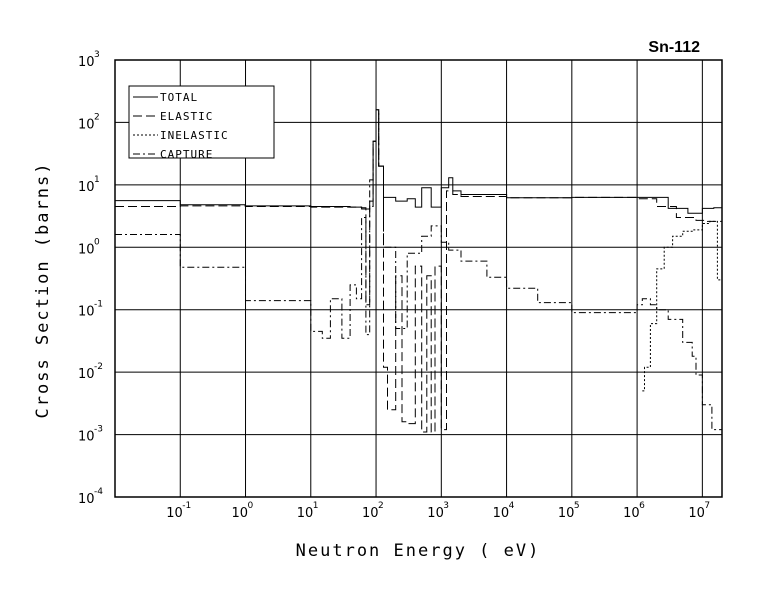 This screenshot has height=590, width=780. I want to click on legend: TOTAL ELASTIC INELASTIC CAPTURE, so click(201, 123).